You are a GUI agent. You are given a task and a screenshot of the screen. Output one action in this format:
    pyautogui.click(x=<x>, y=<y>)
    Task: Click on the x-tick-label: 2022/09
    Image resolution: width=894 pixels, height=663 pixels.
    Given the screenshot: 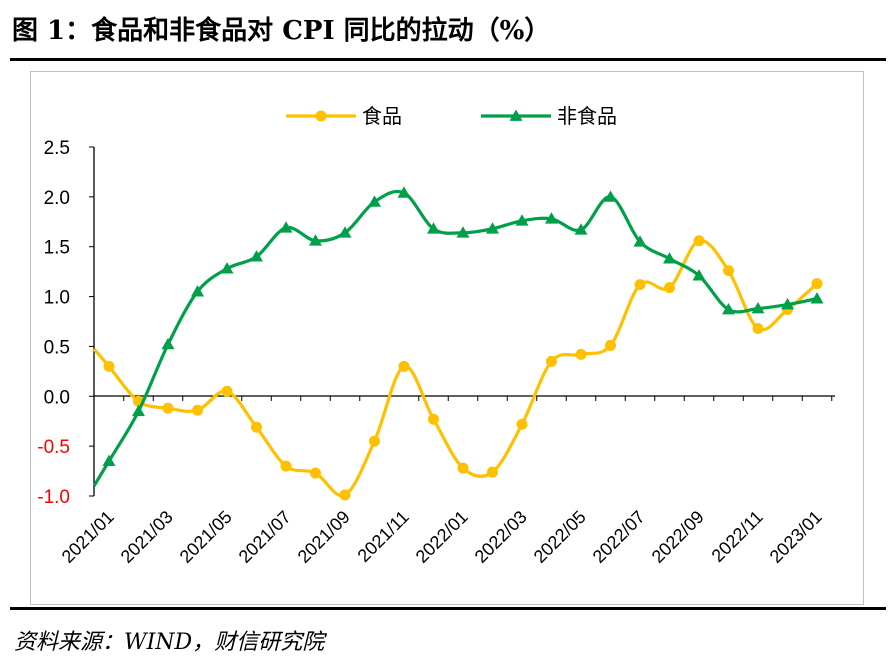 What is the action you would take?
    pyautogui.click(x=678, y=537)
    